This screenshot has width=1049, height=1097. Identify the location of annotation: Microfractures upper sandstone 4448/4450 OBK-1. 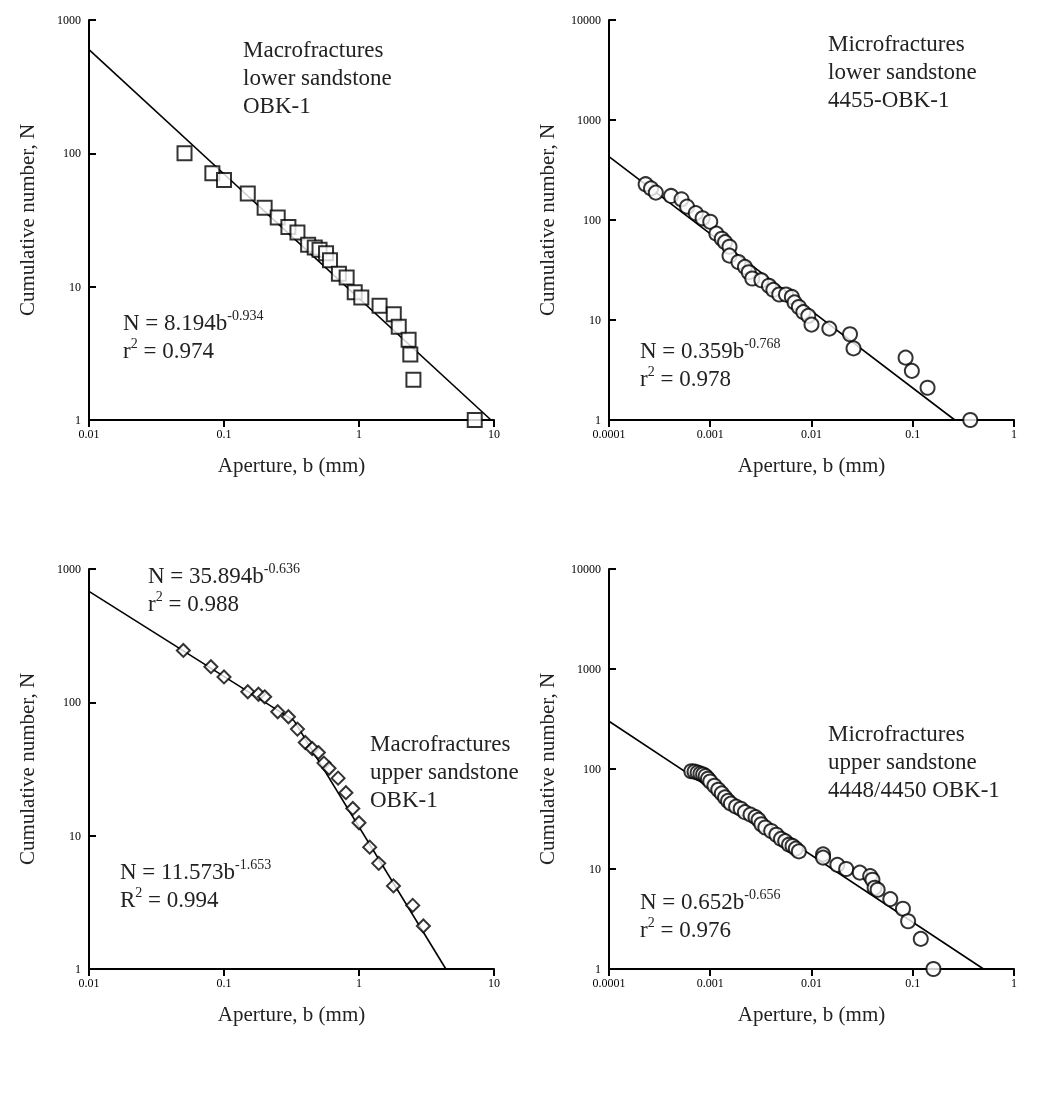
(914, 761).